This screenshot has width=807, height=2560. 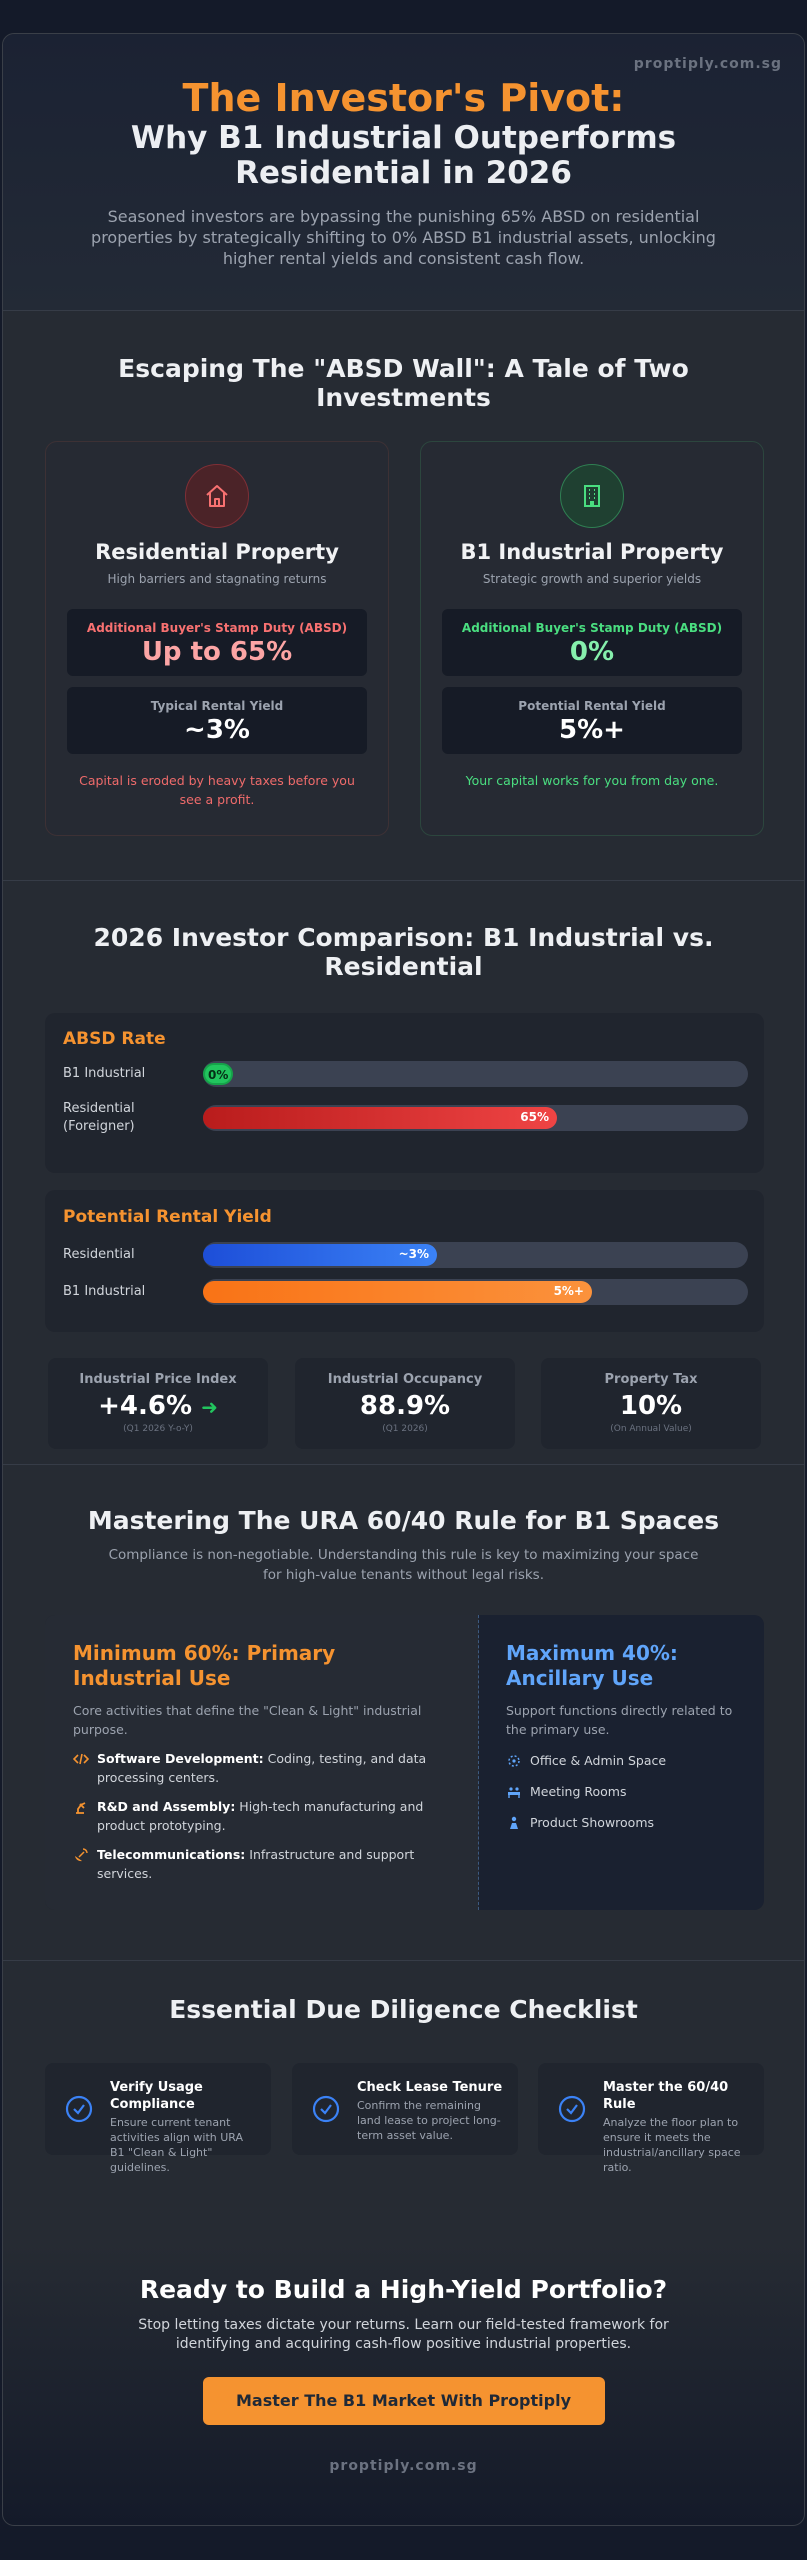 I want to click on bar-row: Residential (Foreigner) 65%, so click(x=408, y=1119).